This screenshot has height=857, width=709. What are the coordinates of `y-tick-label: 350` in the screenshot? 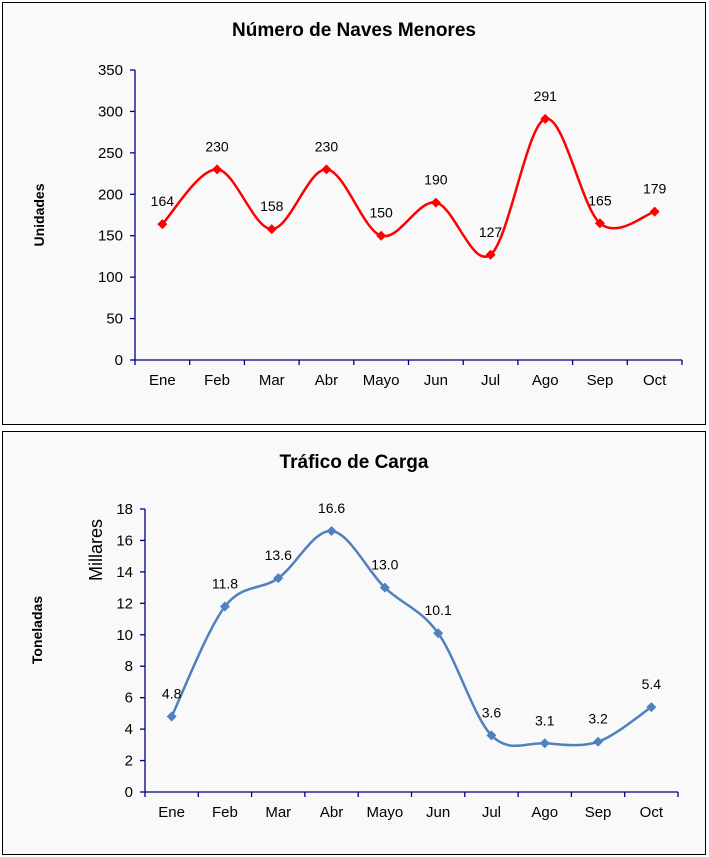 It's located at (110, 70).